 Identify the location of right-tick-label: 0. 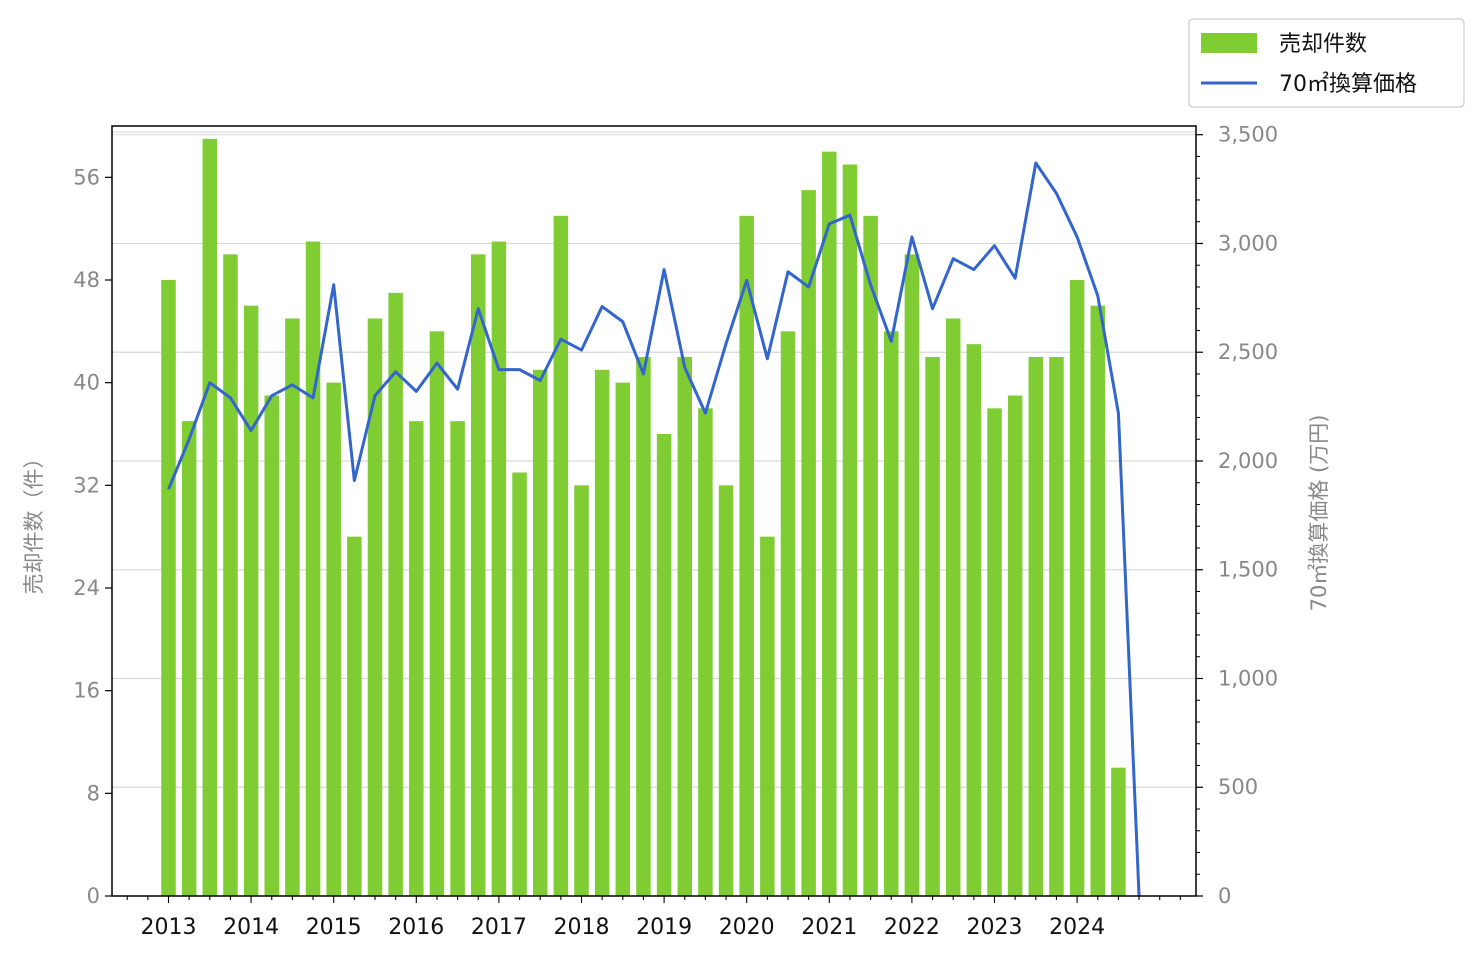
(1224, 896).